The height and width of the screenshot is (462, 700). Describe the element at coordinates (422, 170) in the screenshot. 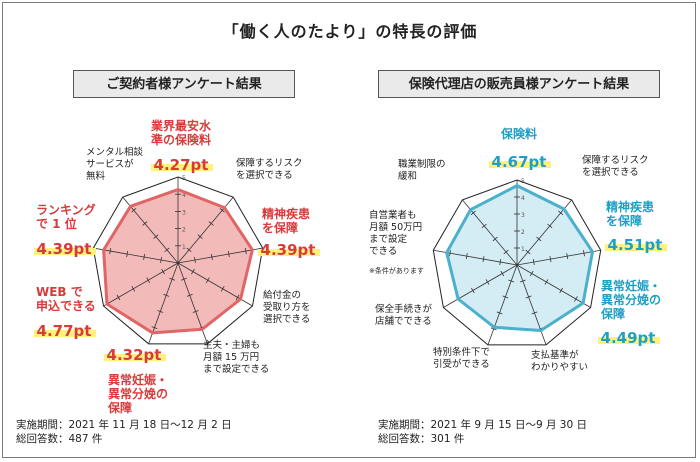

I see `right-axis-label: 職業制限の緩和` at that location.